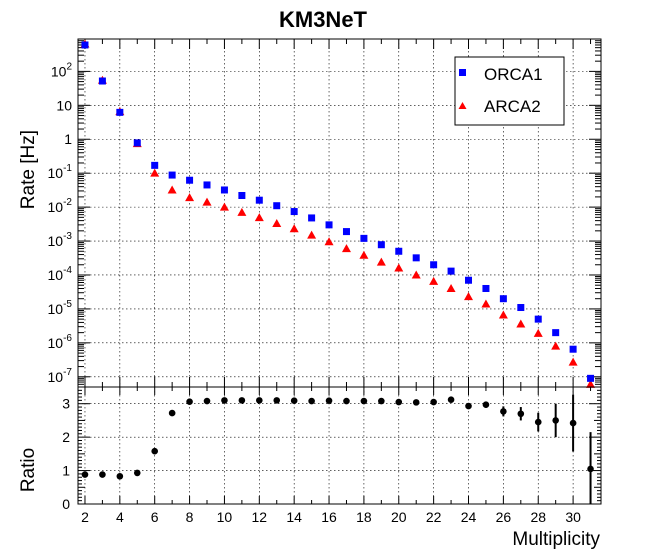 This screenshot has width=646, height=559. Describe the element at coordinates (434, 517) in the screenshot. I see `x-tick-label: 22` at that location.